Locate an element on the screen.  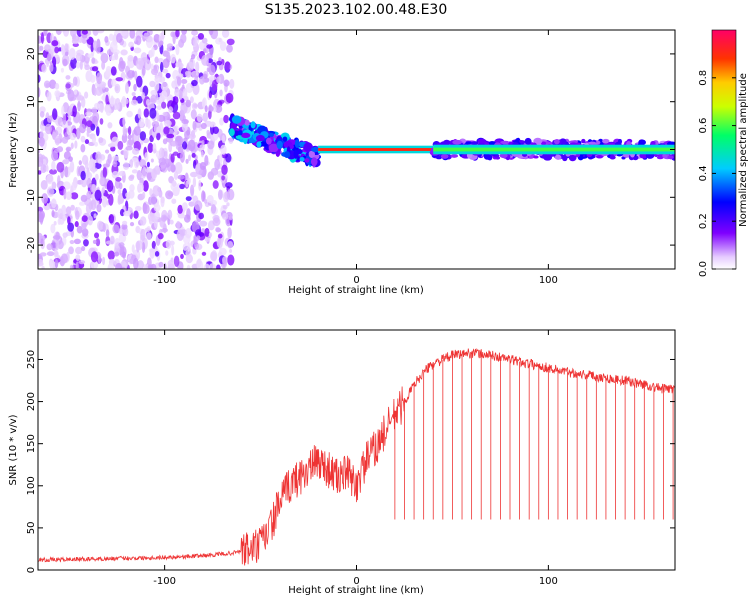
colorbar-ticks: 0.0 0.2 0.4 0.6 0.8 is located at coordinates (717, 173).